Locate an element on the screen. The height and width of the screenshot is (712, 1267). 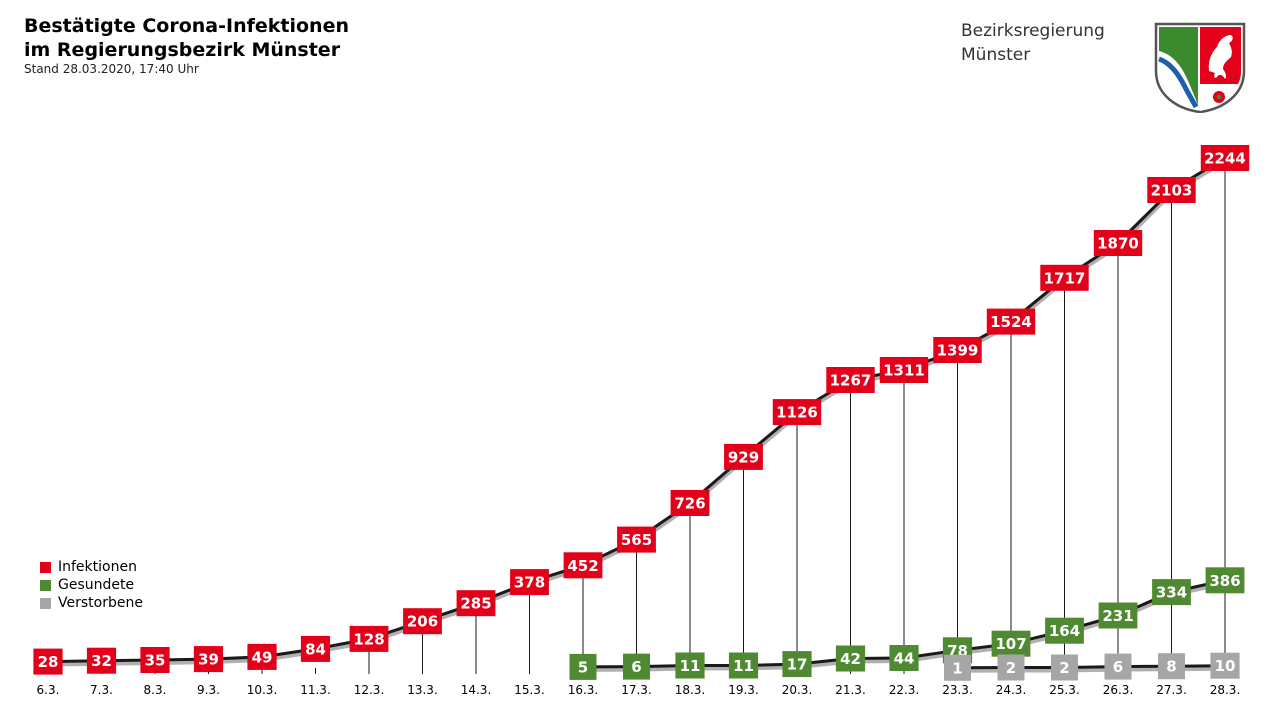
data-label-text-infektionen: 929 is located at coordinates (743, 457).